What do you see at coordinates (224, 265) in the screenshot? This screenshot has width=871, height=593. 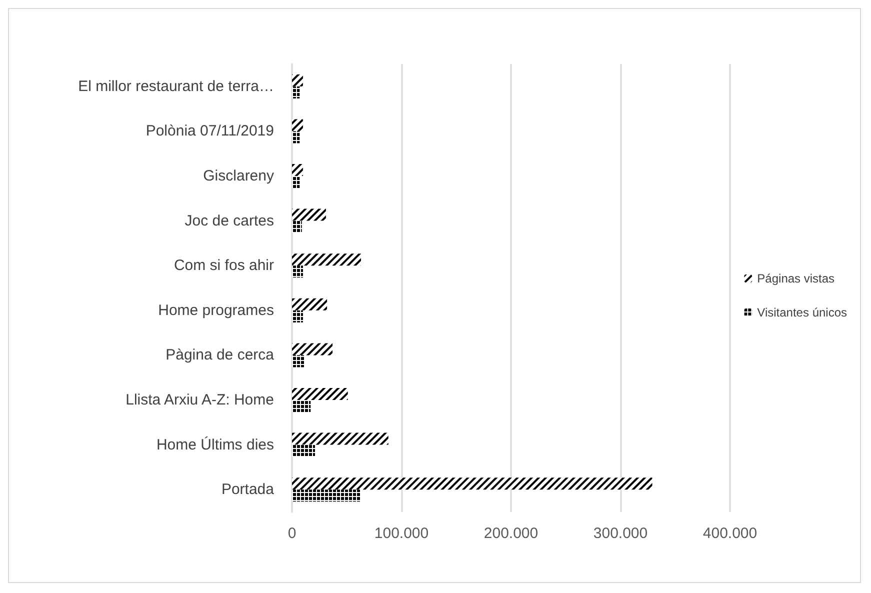 I see `y-tick-label: Com si fos ahir` at bounding box center [224, 265].